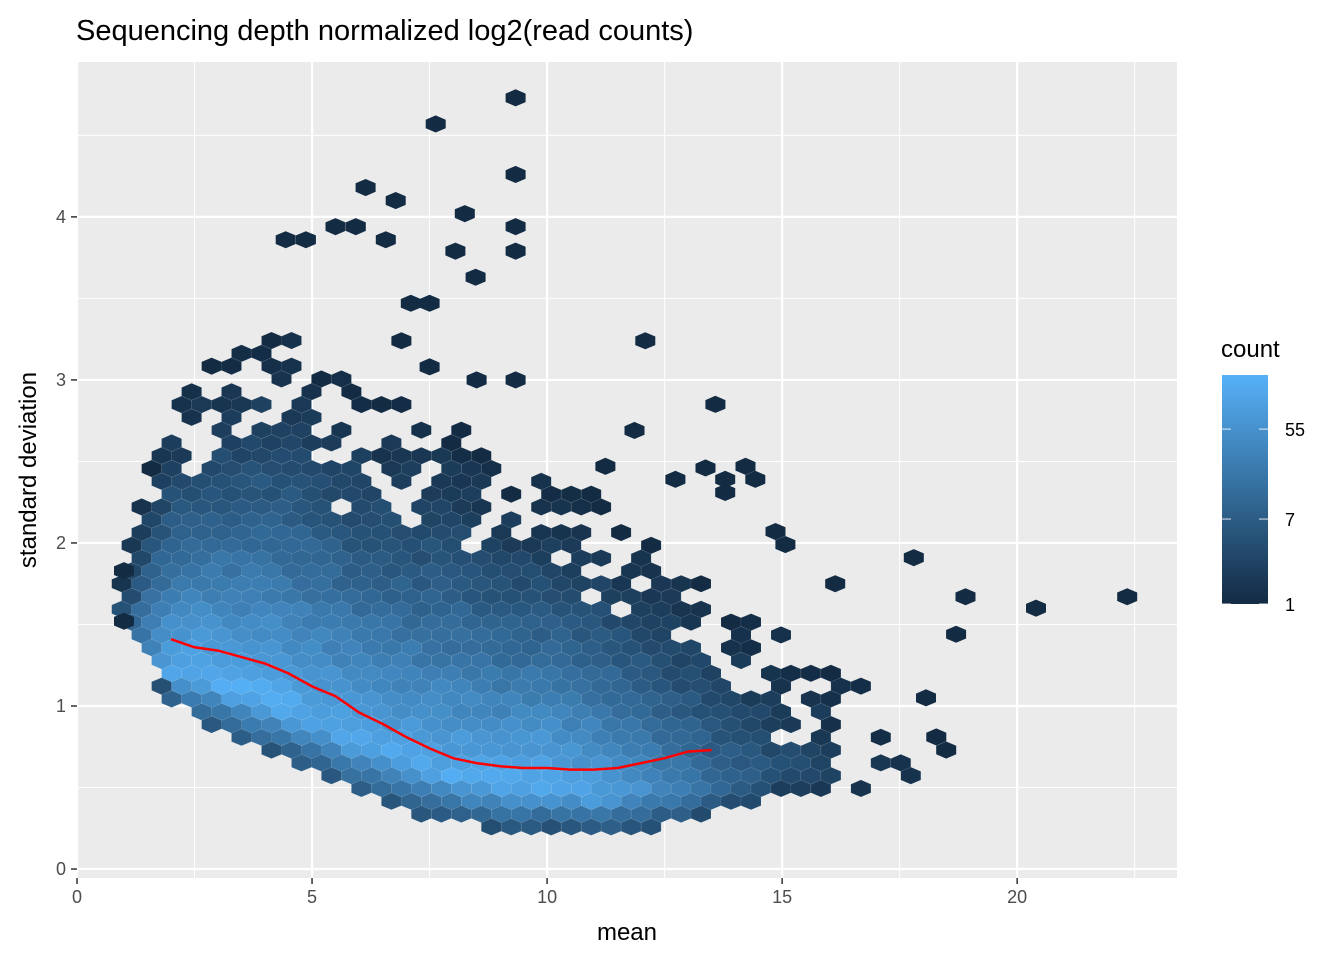 Image resolution: width=1344 pixels, height=965 pixels. What do you see at coordinates (77, 897) in the screenshot?
I see `x-tick-label: 0` at bounding box center [77, 897].